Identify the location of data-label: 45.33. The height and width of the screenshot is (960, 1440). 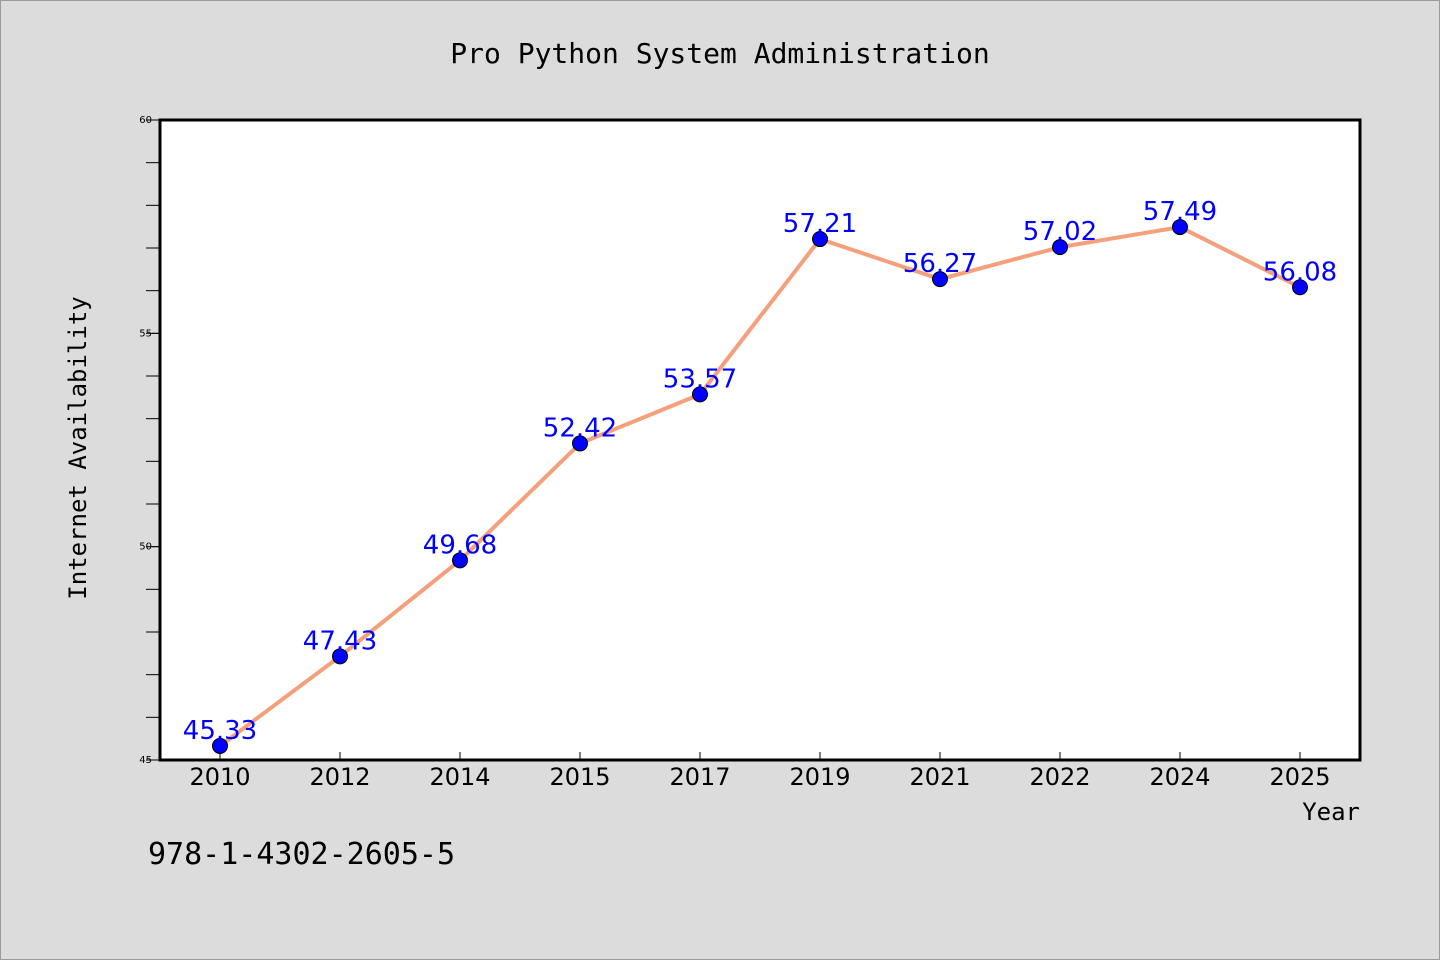
(220, 731).